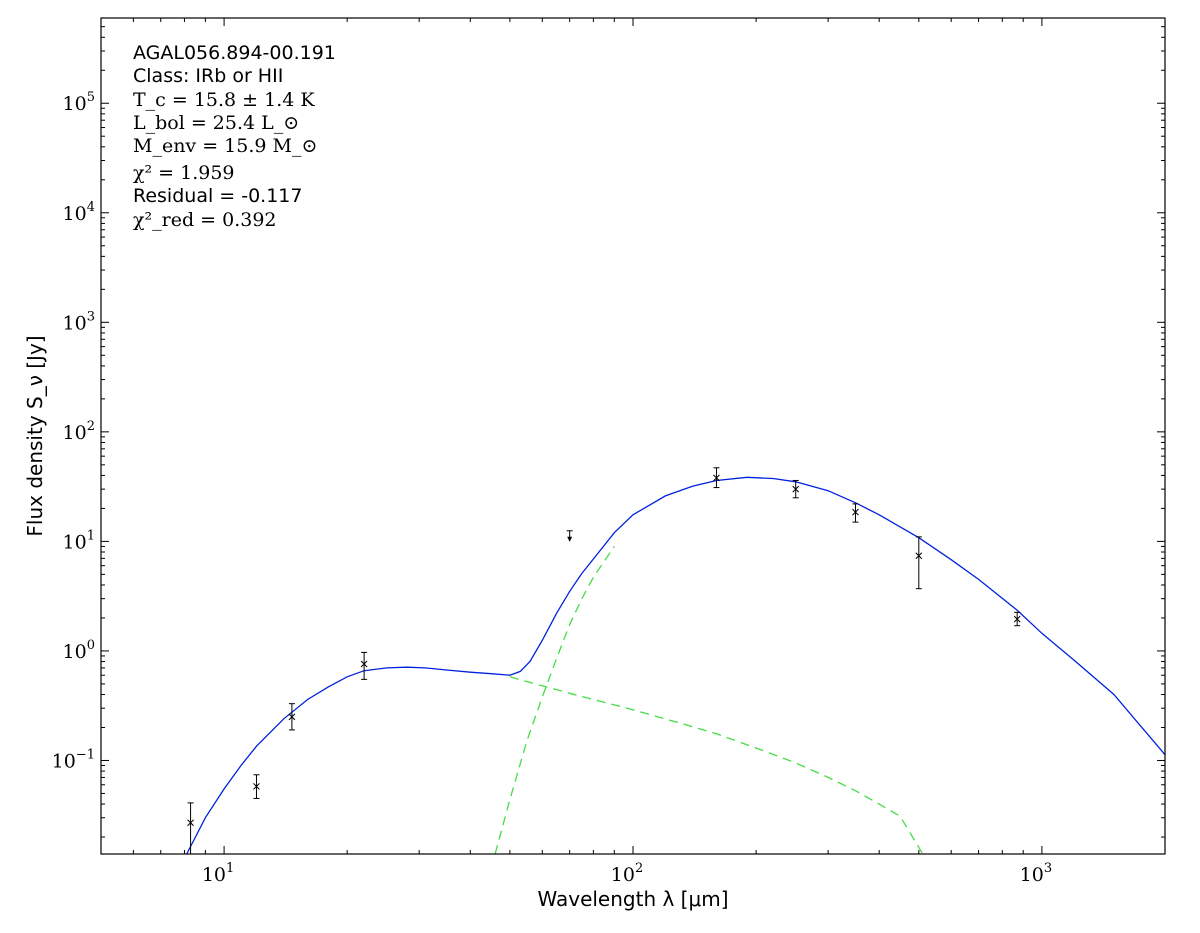  I want to click on source-name: AGAL056.894-00.191, so click(234, 53).